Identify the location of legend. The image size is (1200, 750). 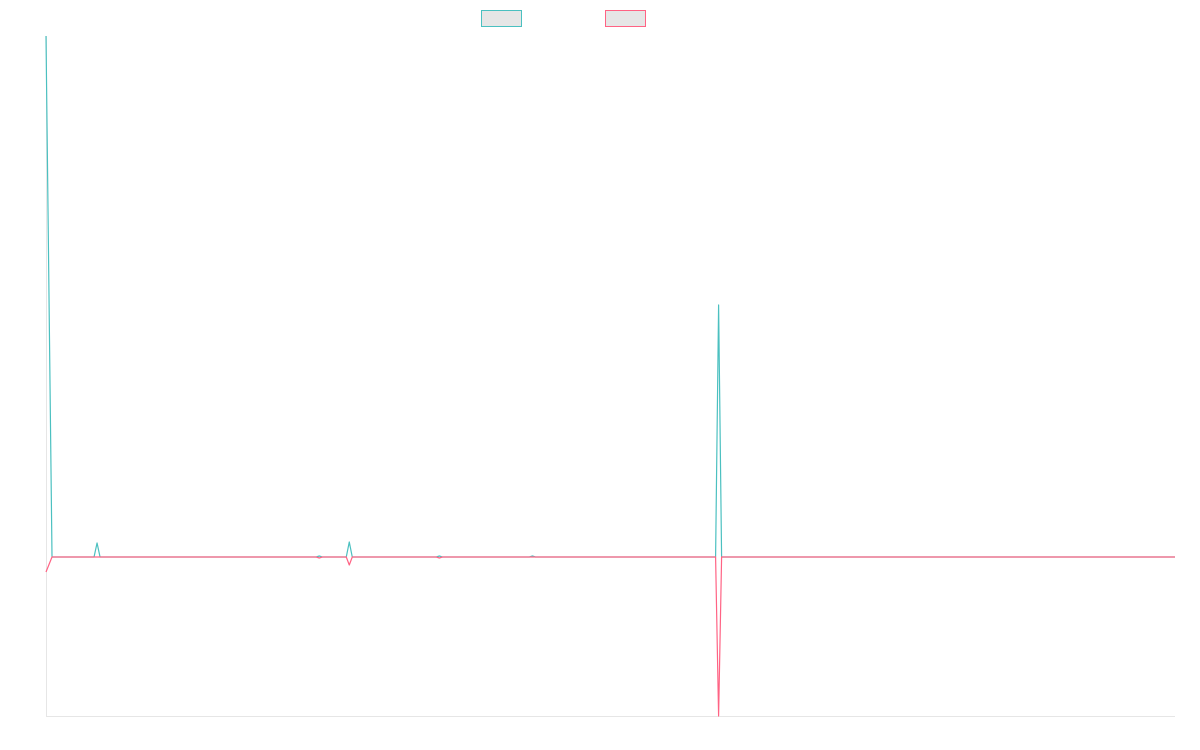
(563, 18).